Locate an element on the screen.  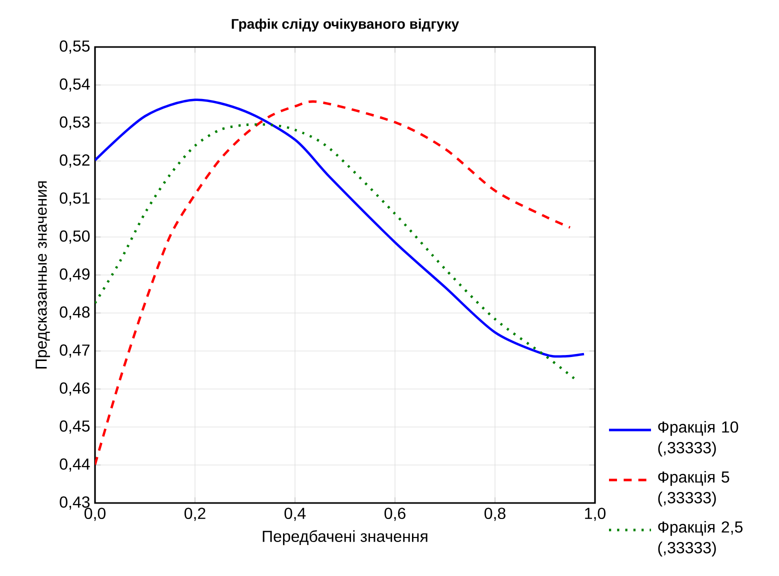
x-tick-label: 0,4 is located at coordinates (295, 514).